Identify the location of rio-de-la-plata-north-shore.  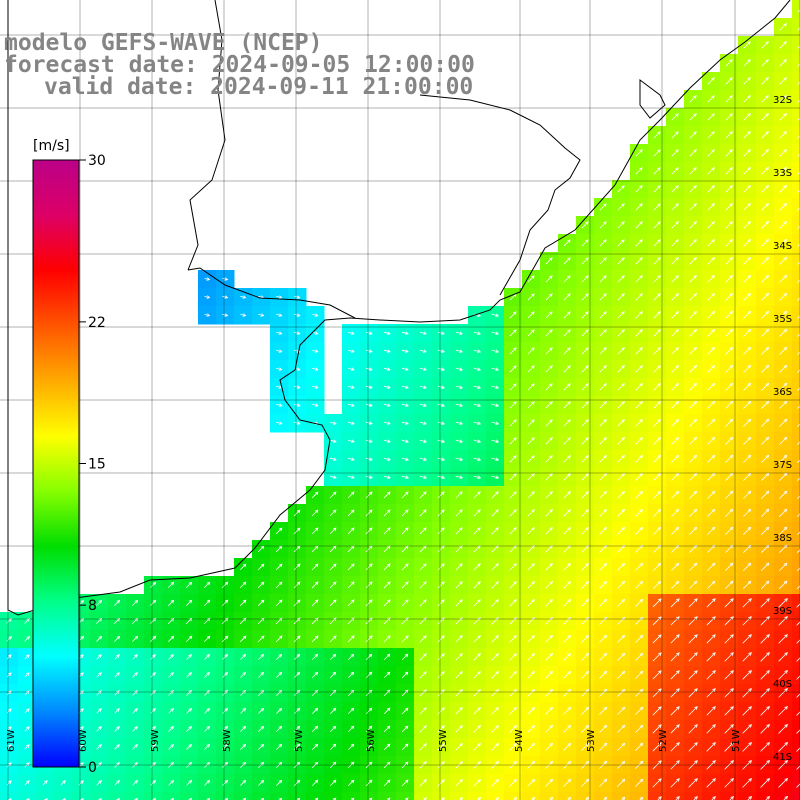
(271, 293).